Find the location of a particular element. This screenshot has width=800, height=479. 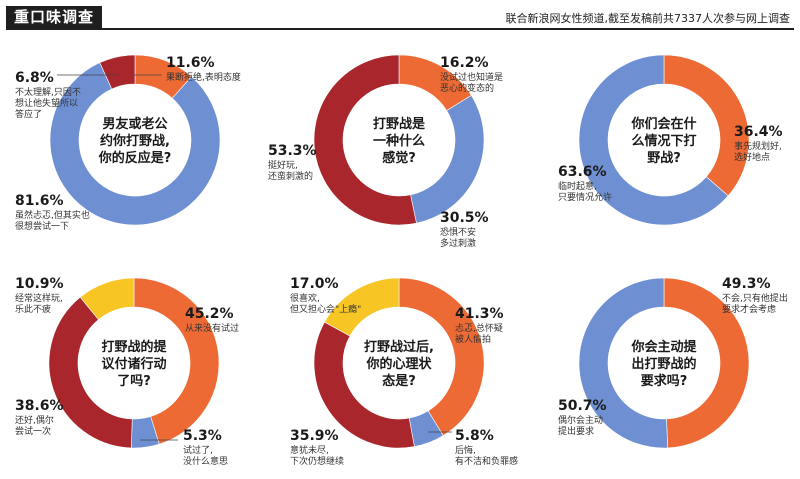

donut-question: 打野战是 is located at coordinates (399, 124).